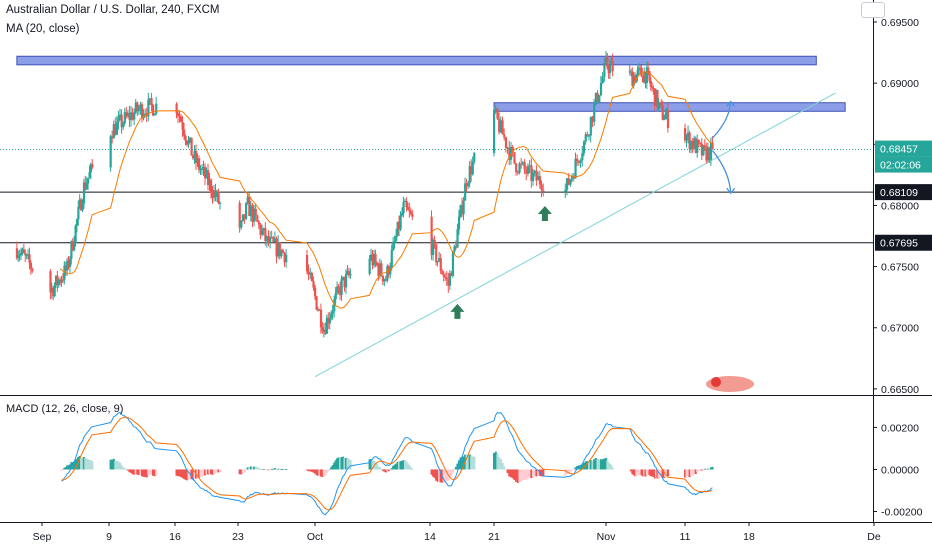  I want to click on last-price-badge-group: 0.68457, so click(903, 148).